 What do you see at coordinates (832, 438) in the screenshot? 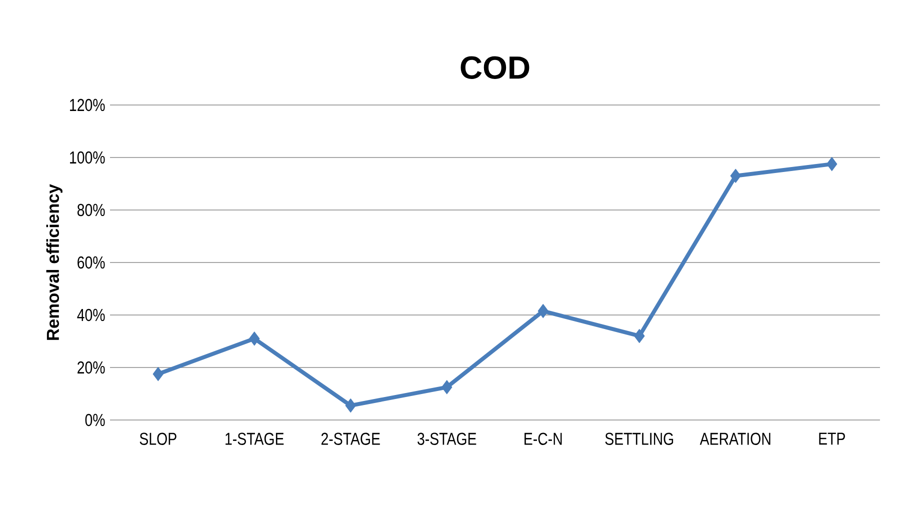
I see `x-tick-label: ETP` at bounding box center [832, 438].